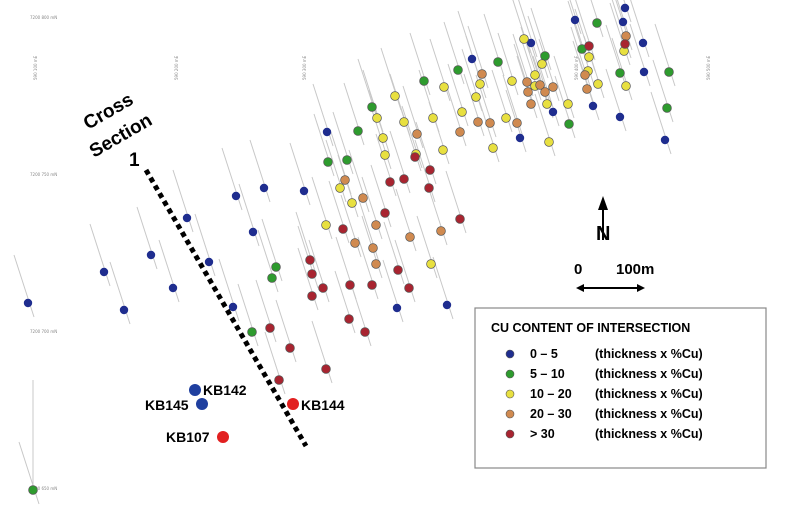 The height and width of the screenshot is (506, 795). Describe the element at coordinates (576, 67) in the screenshot. I see `easting-label: 590 400 mE` at that location.